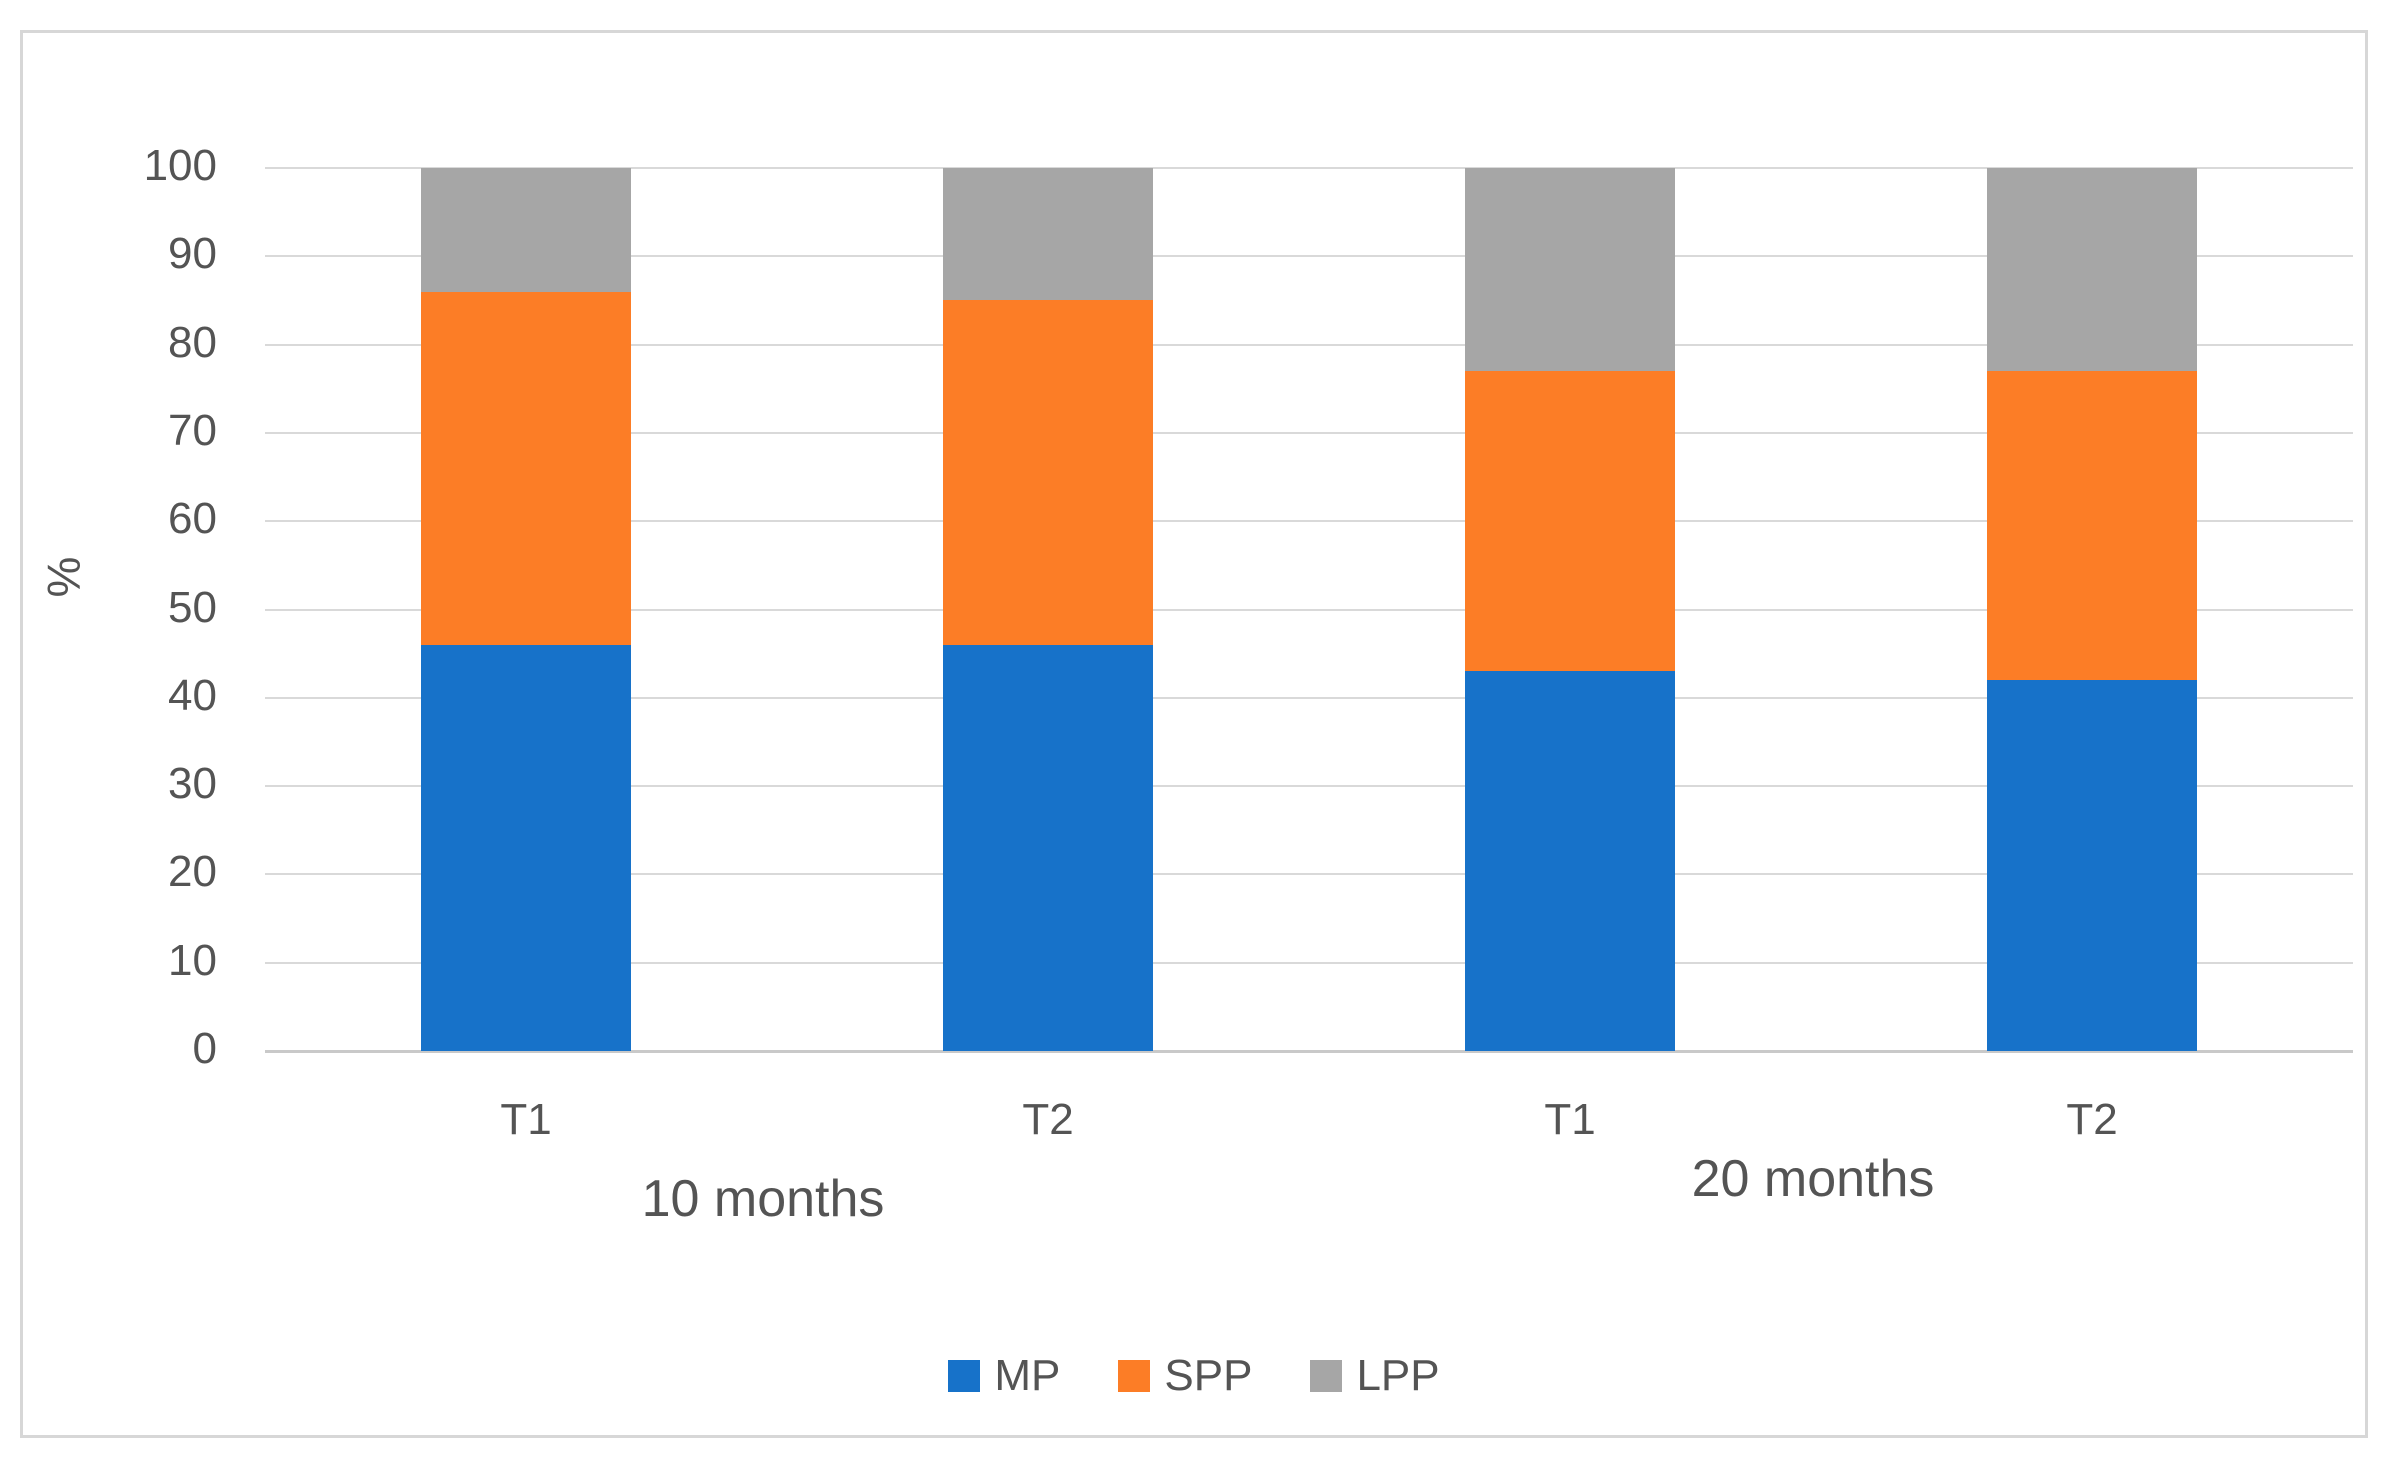 This screenshot has width=2394, height=1466. What do you see at coordinates (1398, 1375) in the screenshot?
I see `legend-label: LPP` at bounding box center [1398, 1375].